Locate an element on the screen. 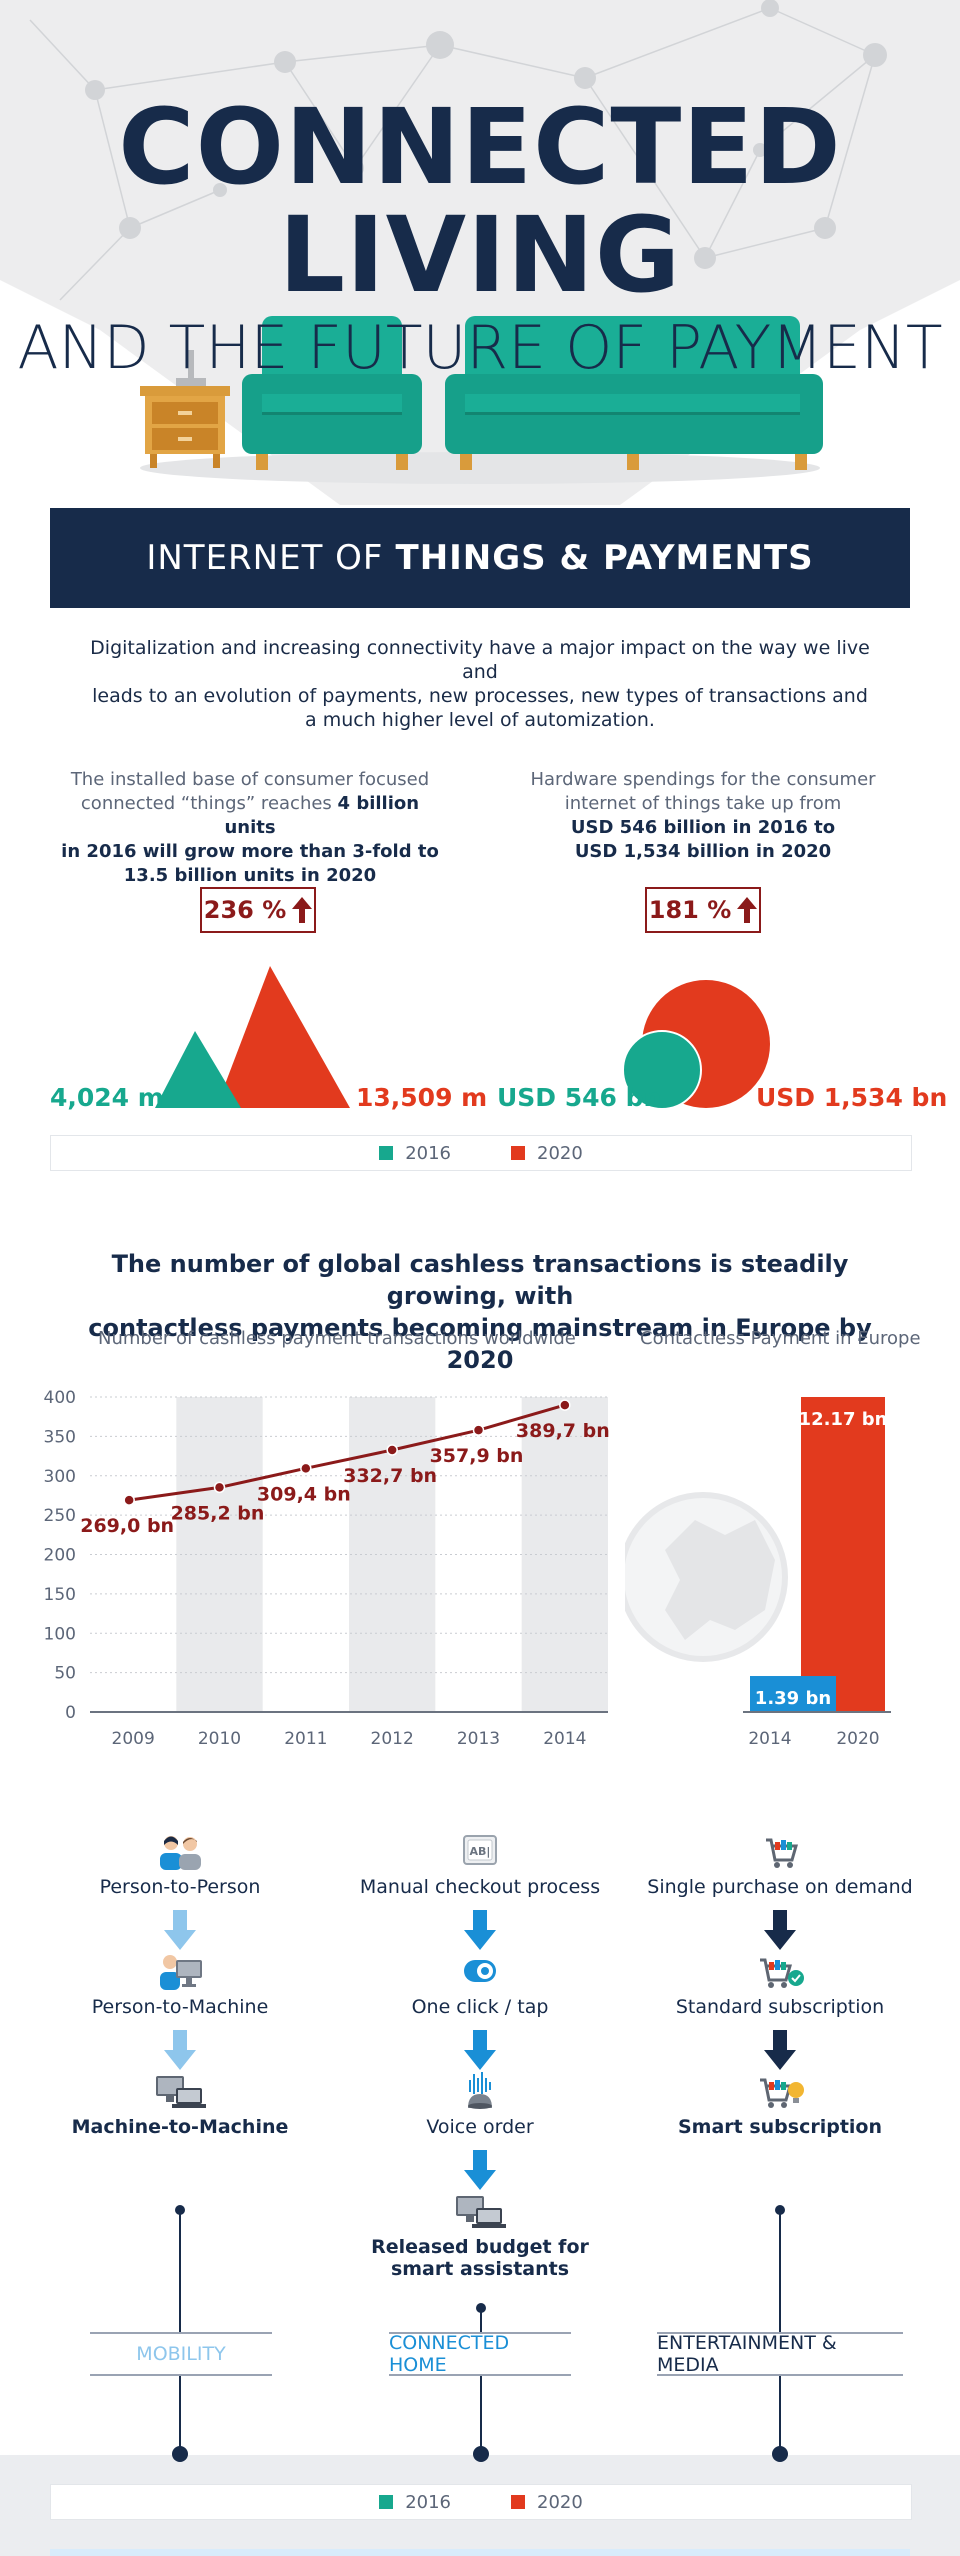 Image resolution: width=960 pixels, height=2556 pixels. flow-item: Single purchase on demand is located at coordinates (780, 1887).